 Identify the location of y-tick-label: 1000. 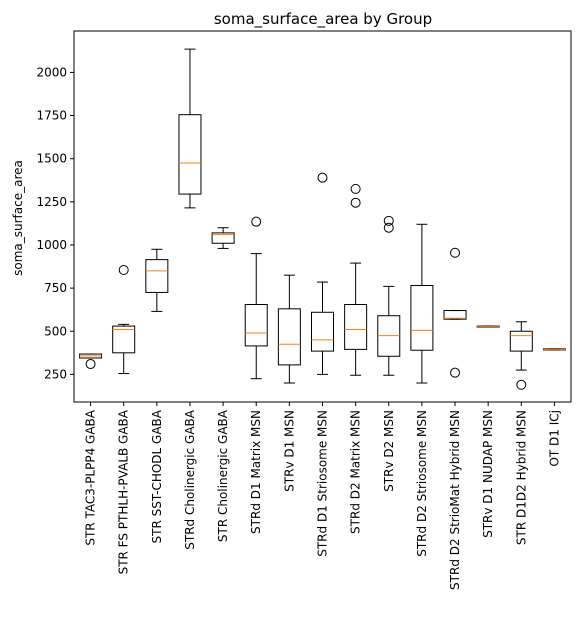
(51, 245).